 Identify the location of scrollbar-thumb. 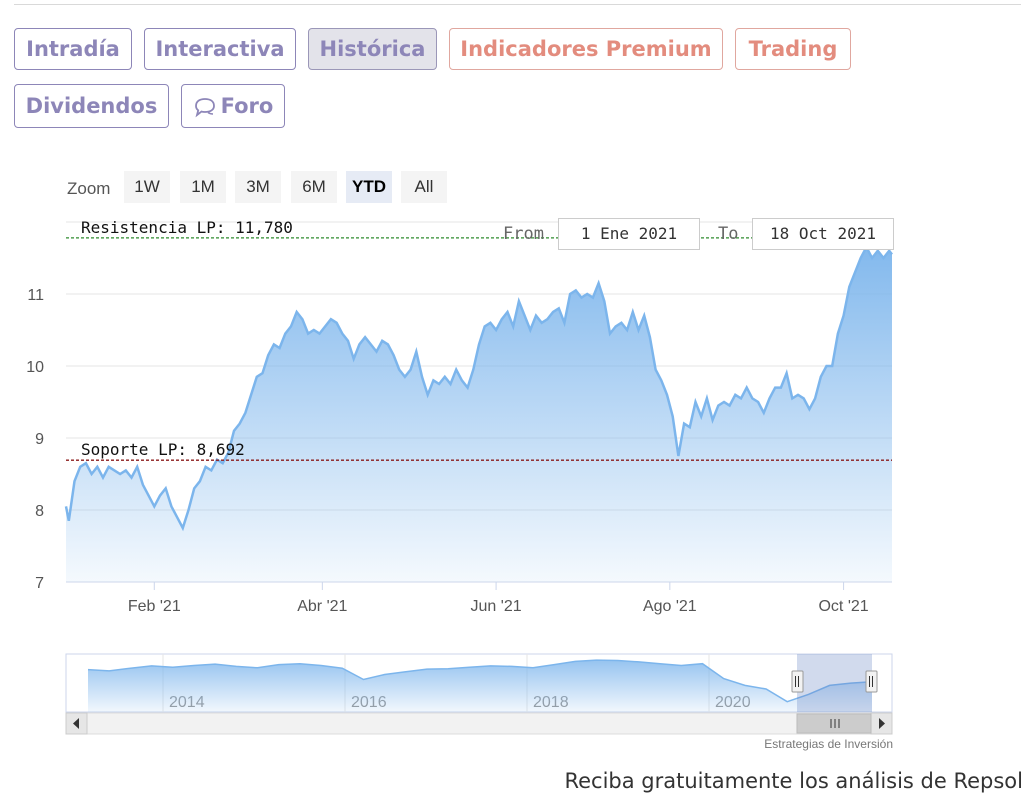
(834, 723).